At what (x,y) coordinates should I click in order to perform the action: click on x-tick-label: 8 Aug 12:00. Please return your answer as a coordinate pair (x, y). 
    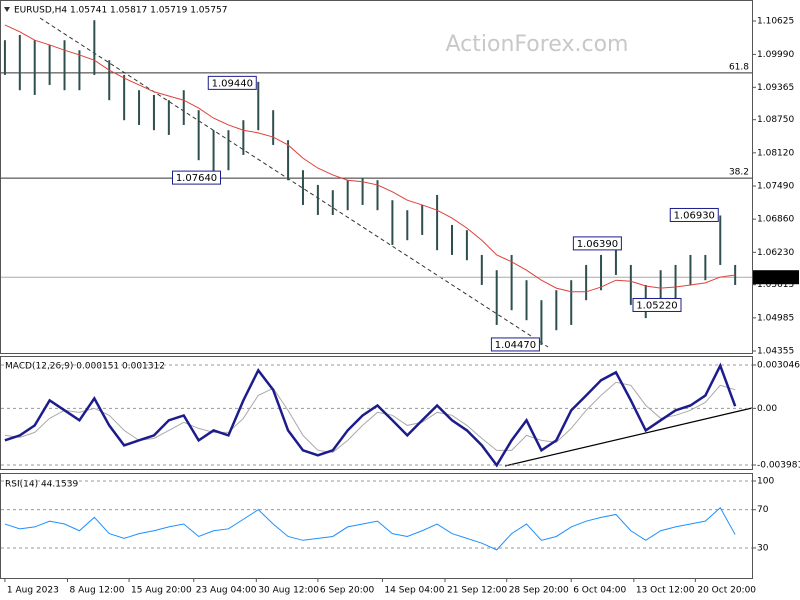
    Looking at the image, I should click on (97, 591).